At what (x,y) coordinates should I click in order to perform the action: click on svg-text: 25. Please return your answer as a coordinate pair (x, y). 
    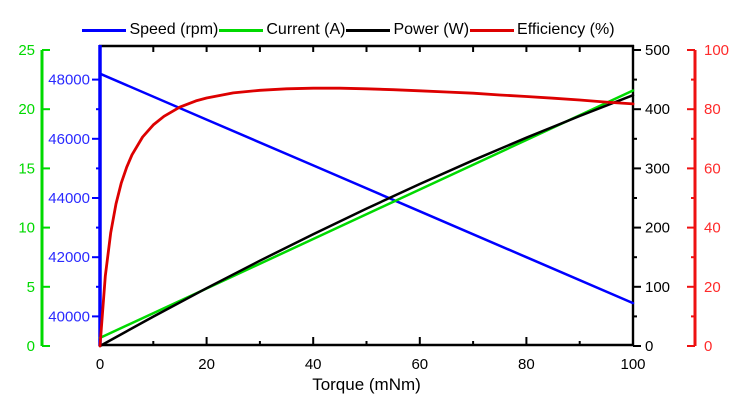
    Looking at the image, I should click on (26, 50).